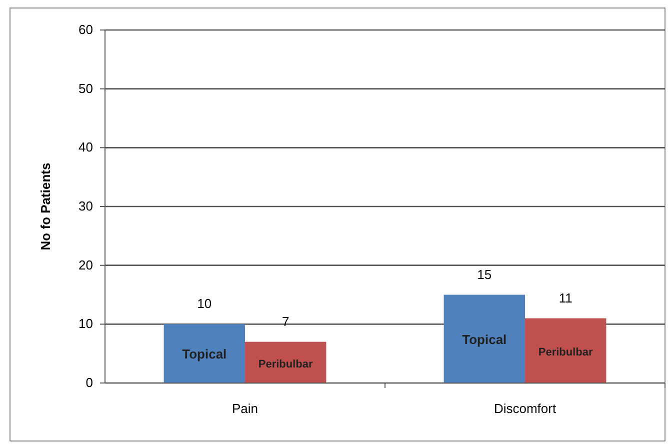 Image resolution: width=670 pixels, height=445 pixels. I want to click on text: Peribulbar, so click(565, 352).